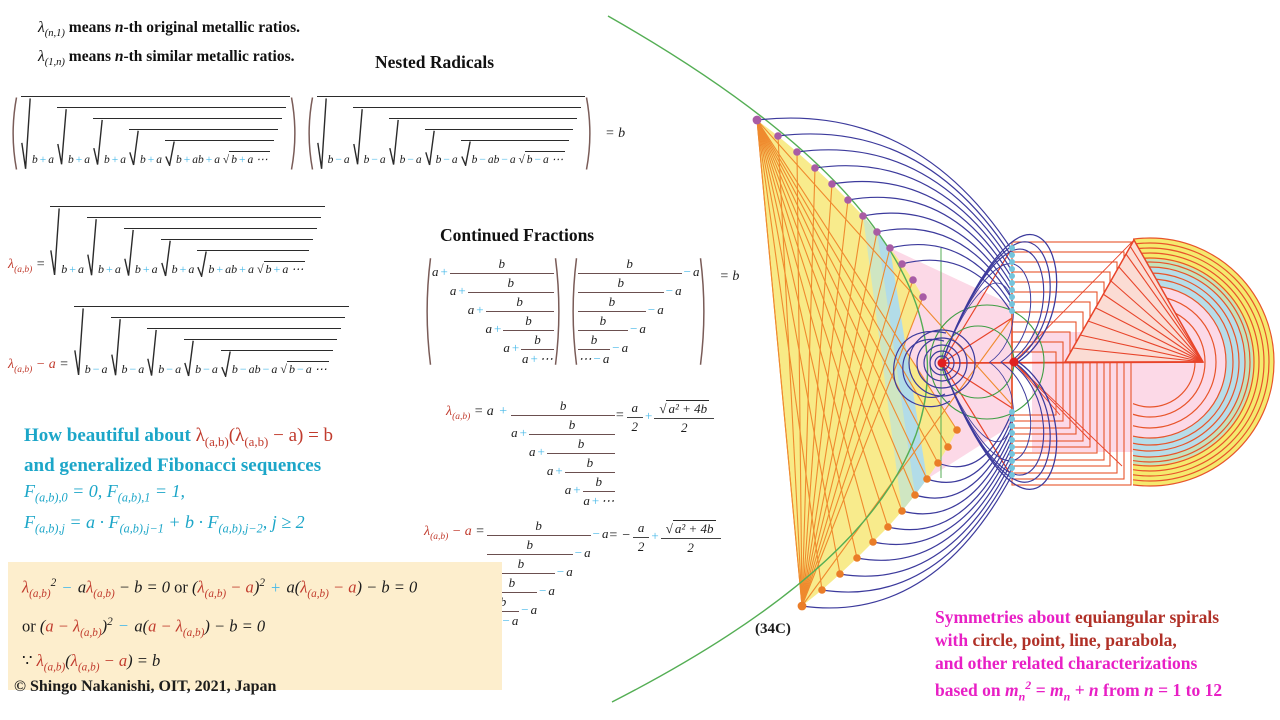  What do you see at coordinates (895, 363) in the screenshot?
I see `wedge-bands` at bounding box center [895, 363].